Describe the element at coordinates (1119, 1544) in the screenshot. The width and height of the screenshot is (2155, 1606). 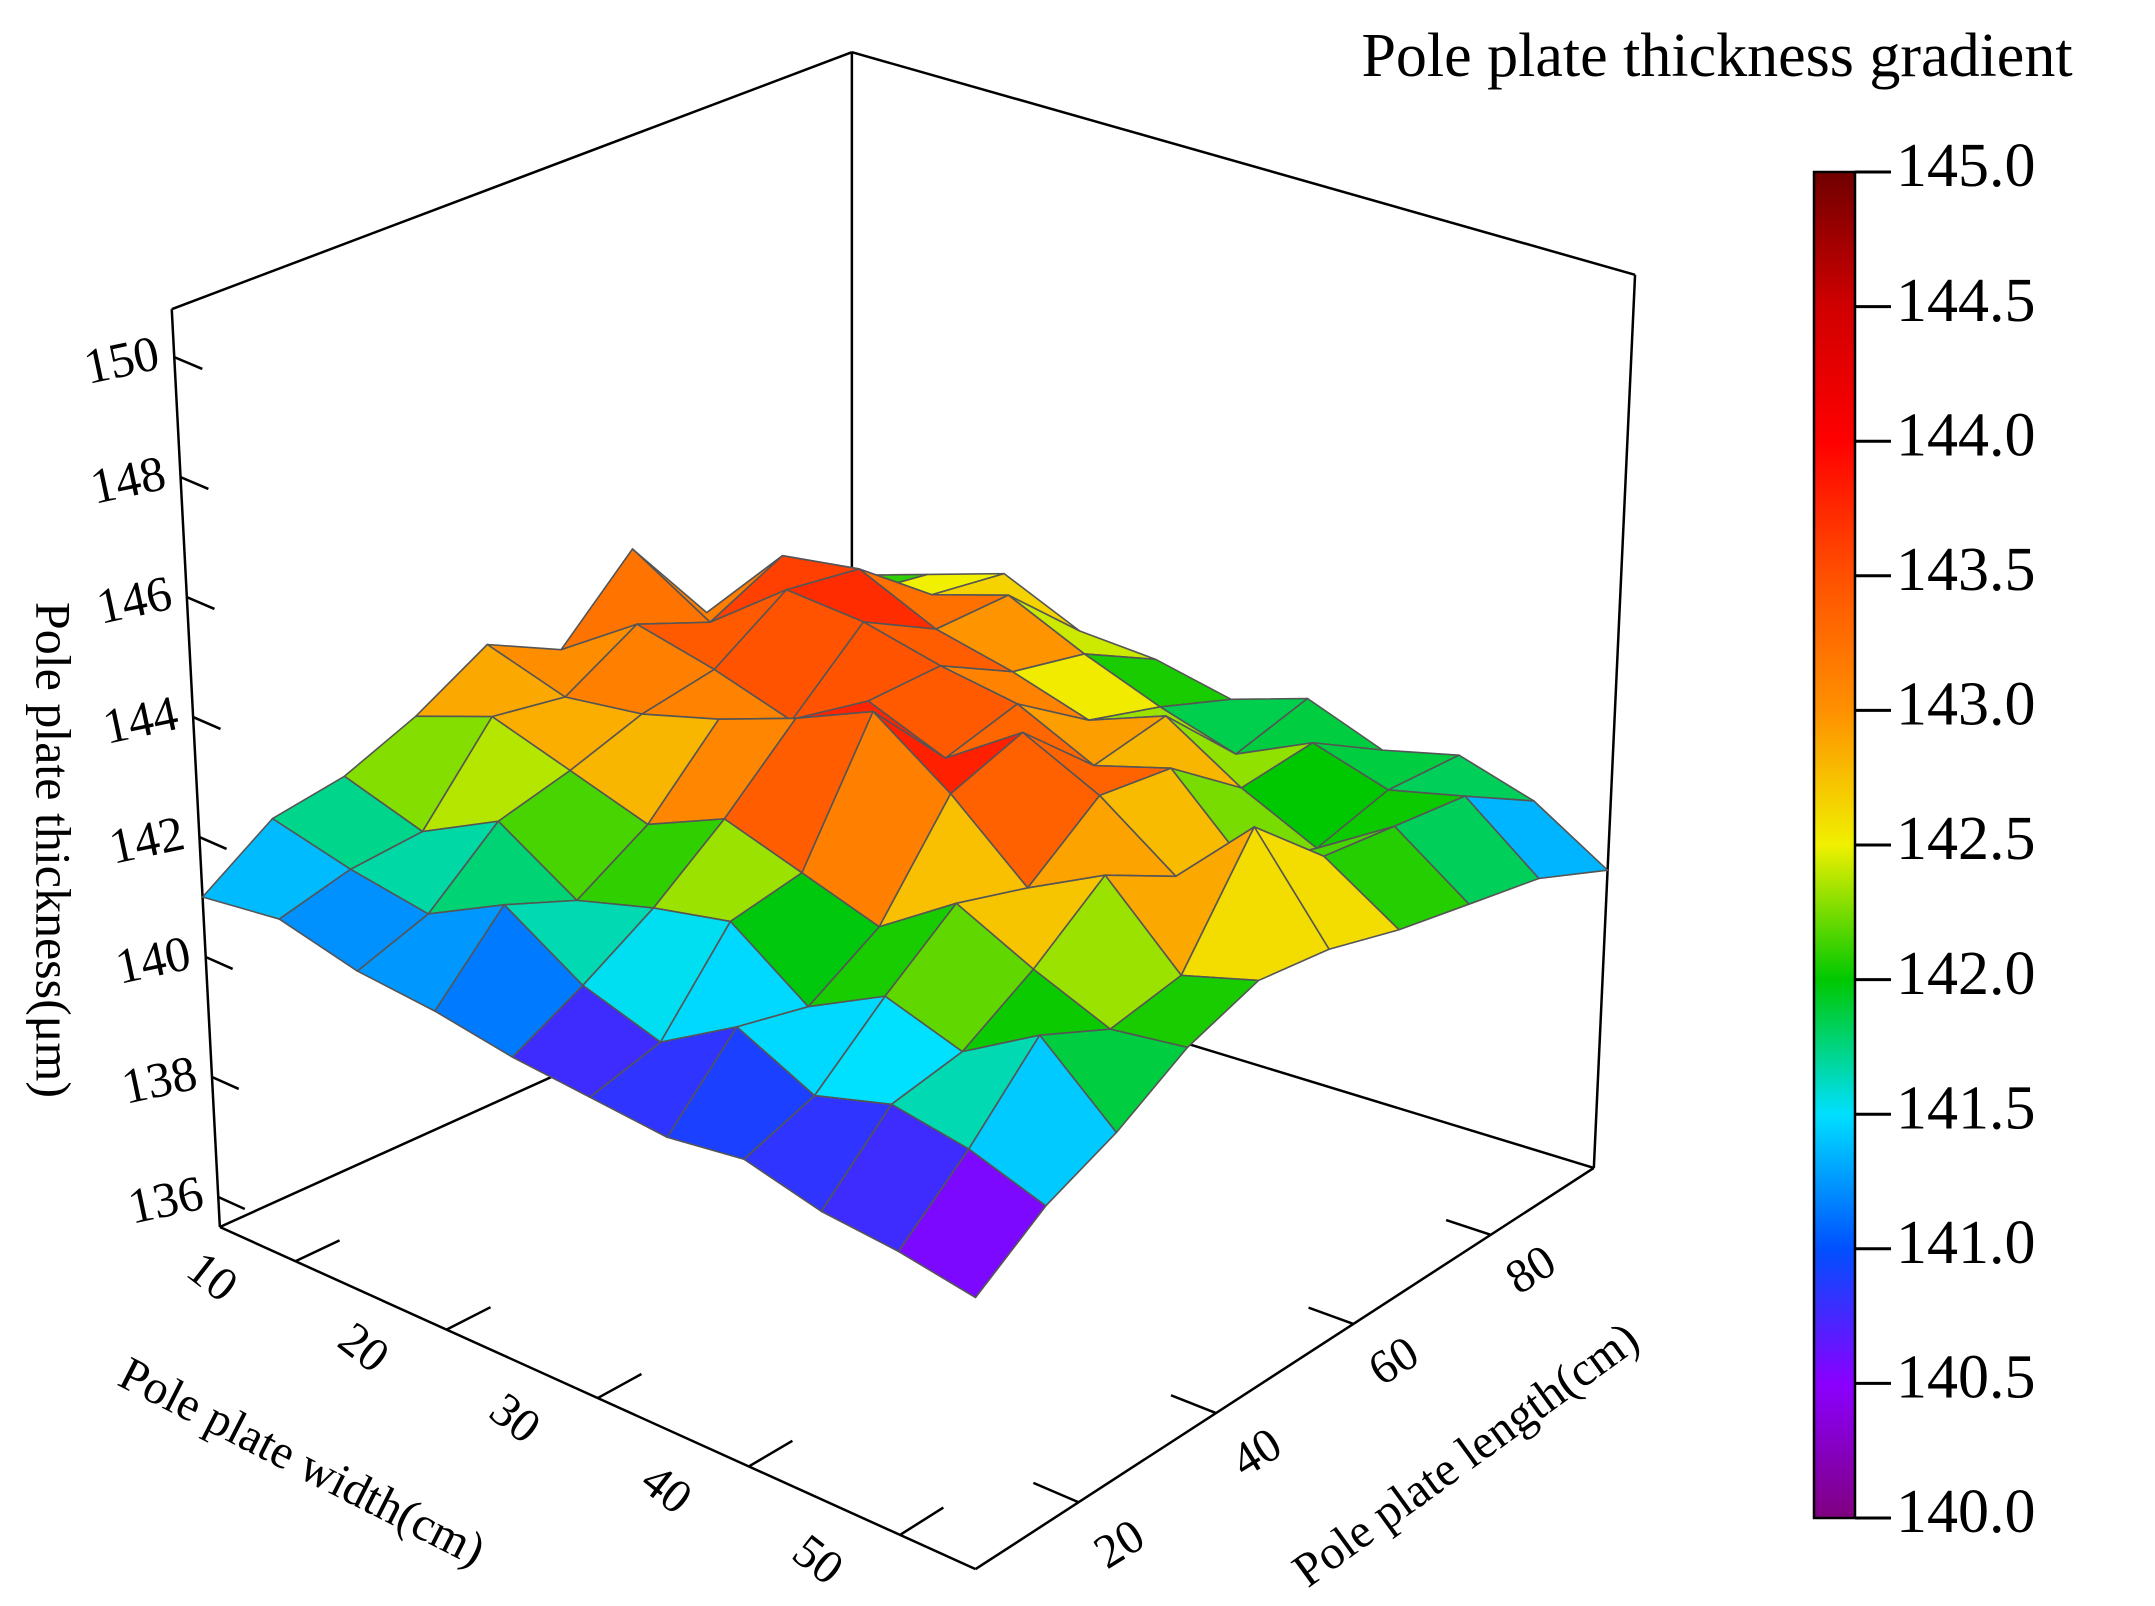
I see `y-tick-label: 20` at that location.